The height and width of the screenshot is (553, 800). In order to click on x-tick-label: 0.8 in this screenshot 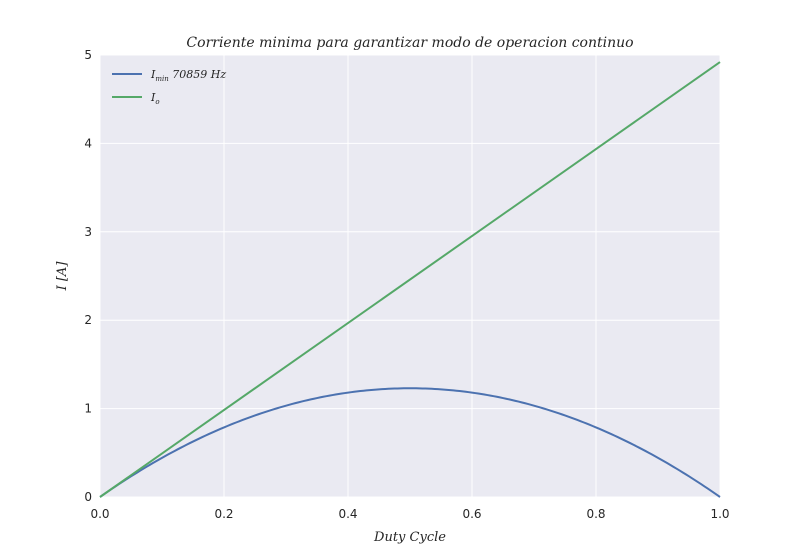, I will do `click(595, 514)`.